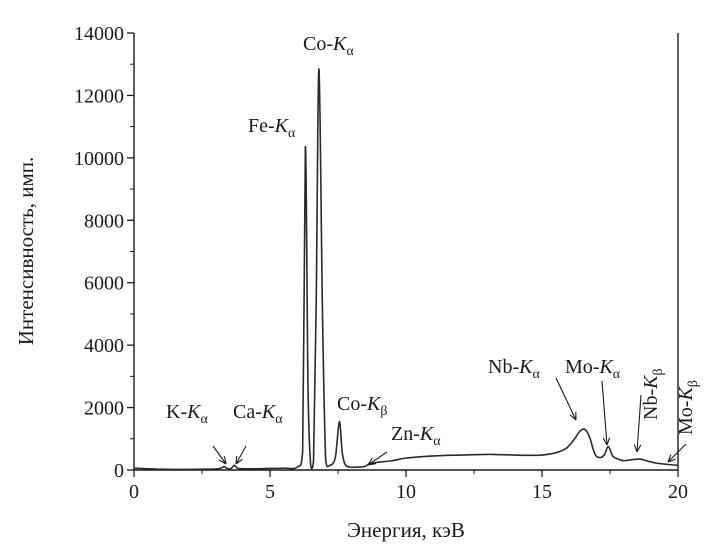 The height and width of the screenshot is (550, 711). Describe the element at coordinates (99, 34) in the screenshot. I see `y-tick-label: 14000` at that location.